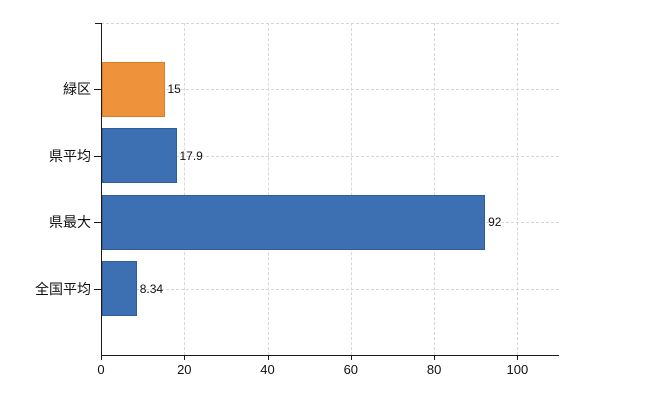  I want to click on bar-value-label: 8.34, so click(151, 288).